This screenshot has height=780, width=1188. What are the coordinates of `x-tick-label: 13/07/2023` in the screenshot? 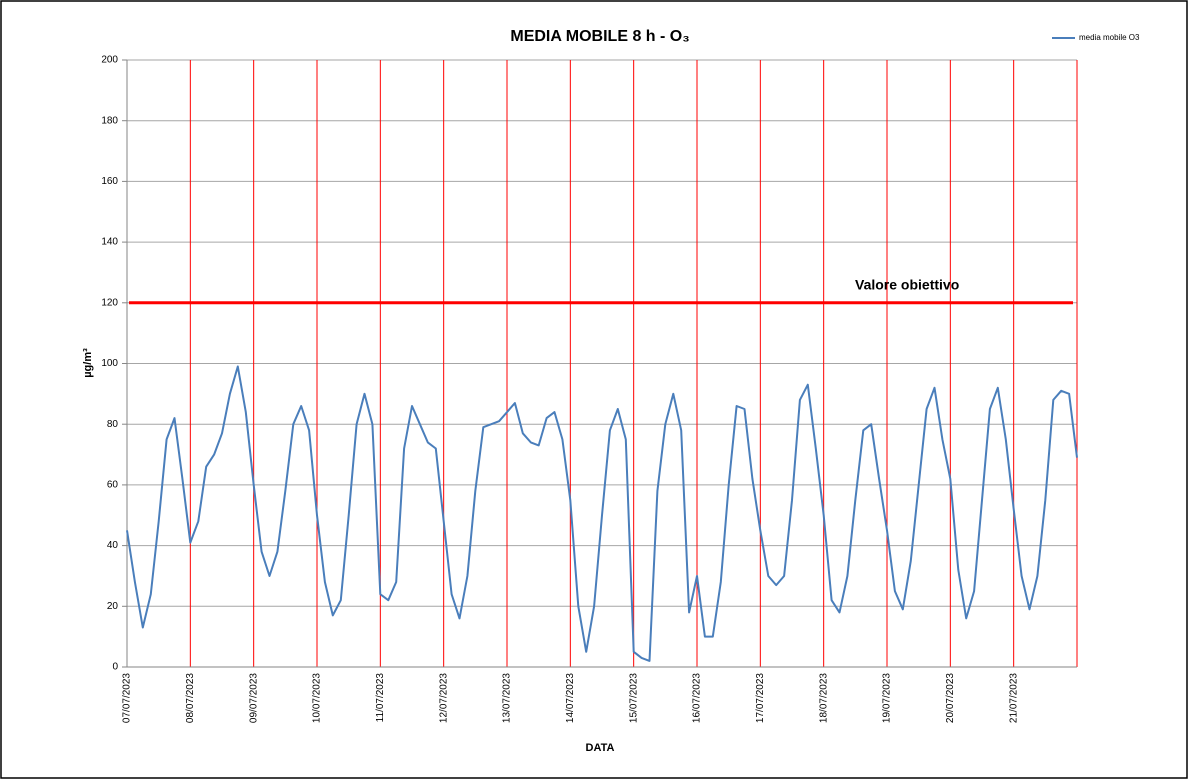 It's located at (507, 698).